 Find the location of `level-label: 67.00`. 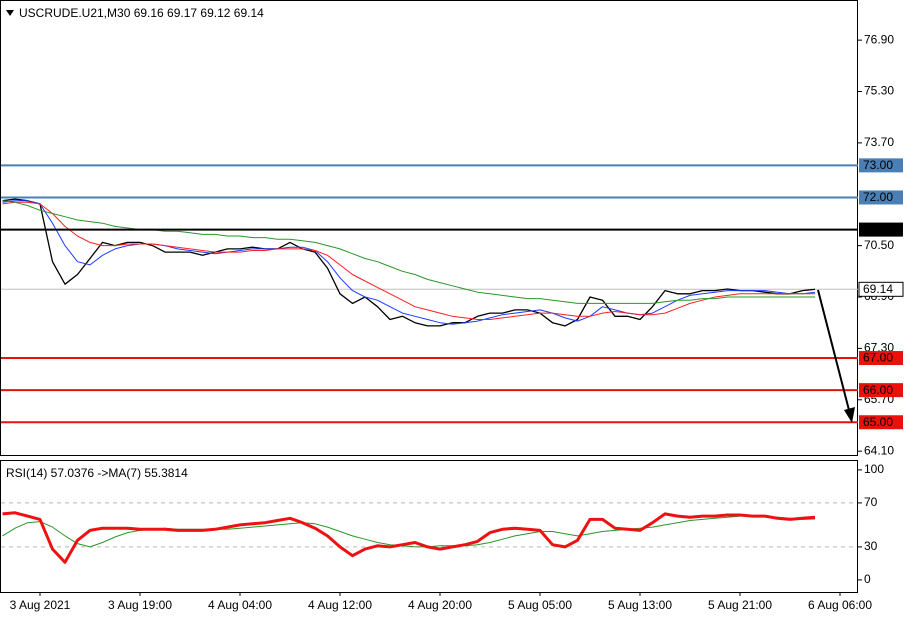

level-label: 67.00 is located at coordinates (878, 358).